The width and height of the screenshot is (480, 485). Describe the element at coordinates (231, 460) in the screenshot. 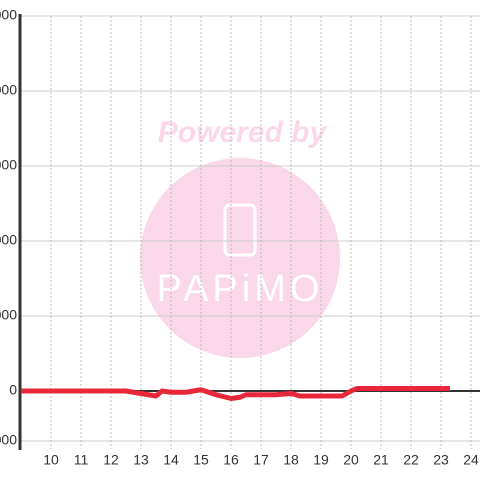

I see `x-tick-label: 16` at that location.